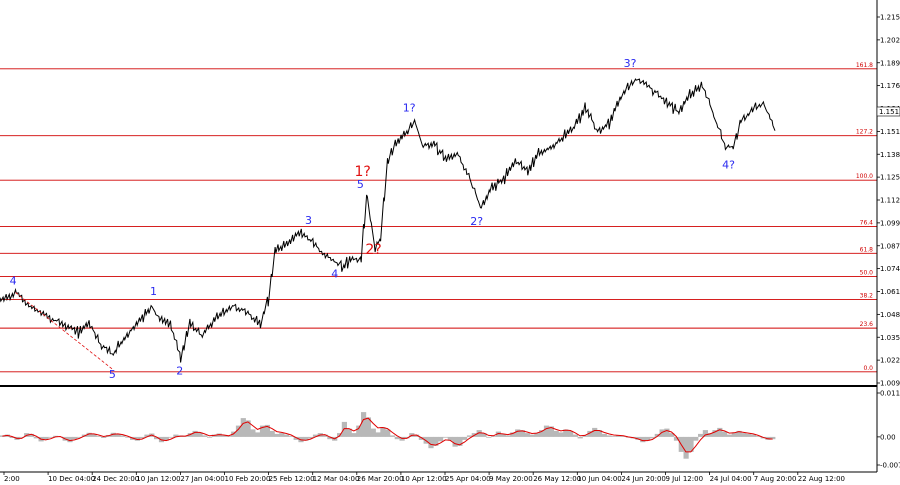  Describe the element at coordinates (308, 220) in the screenshot. I see `wave-label: 3` at that location.